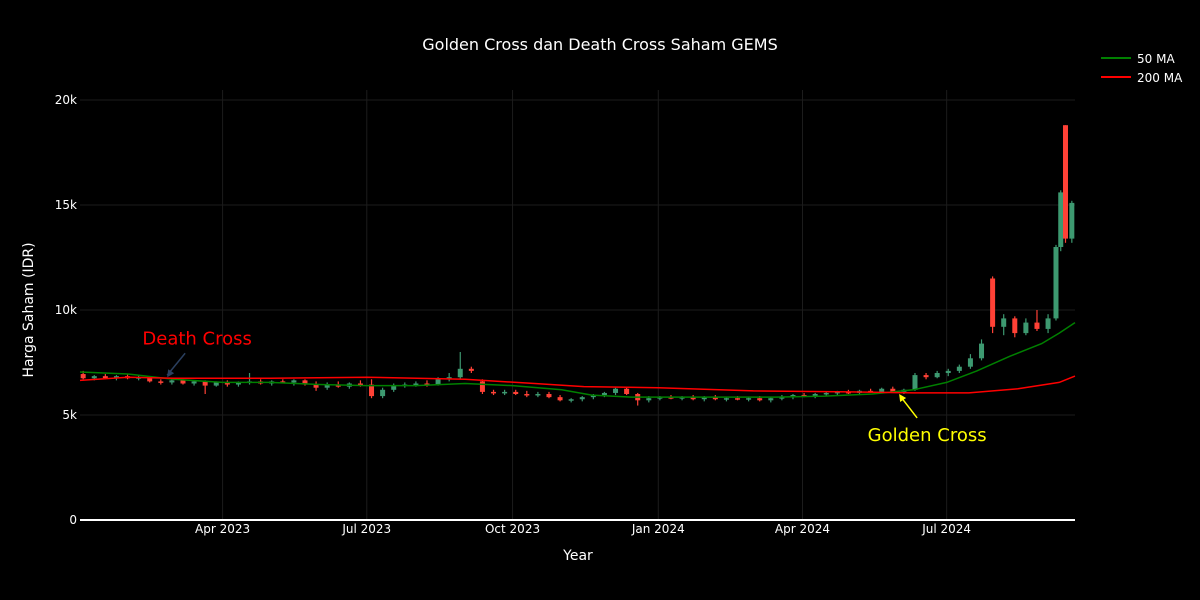  Describe the element at coordinates (658, 529) in the screenshot. I see `x-tick-label: Jan 2024` at that location.